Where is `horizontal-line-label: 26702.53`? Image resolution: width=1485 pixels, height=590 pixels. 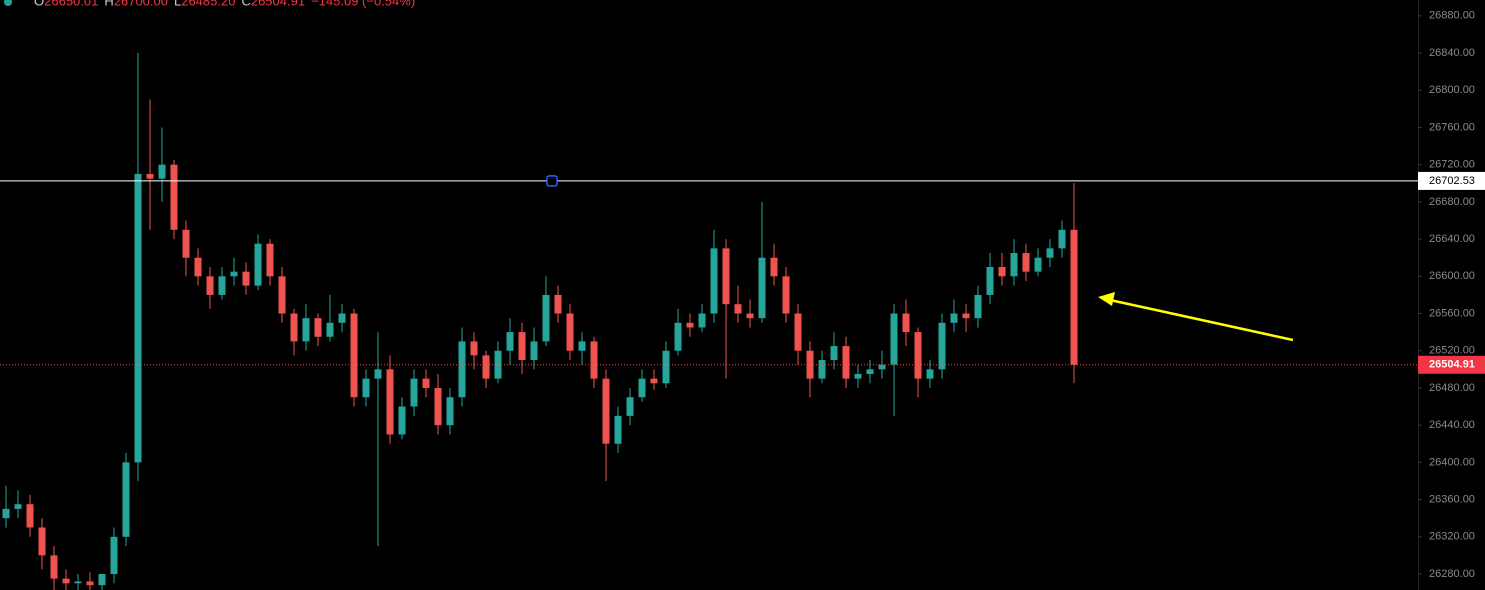
horizontal-line-label: 26702.53 is located at coordinates (1452, 181).